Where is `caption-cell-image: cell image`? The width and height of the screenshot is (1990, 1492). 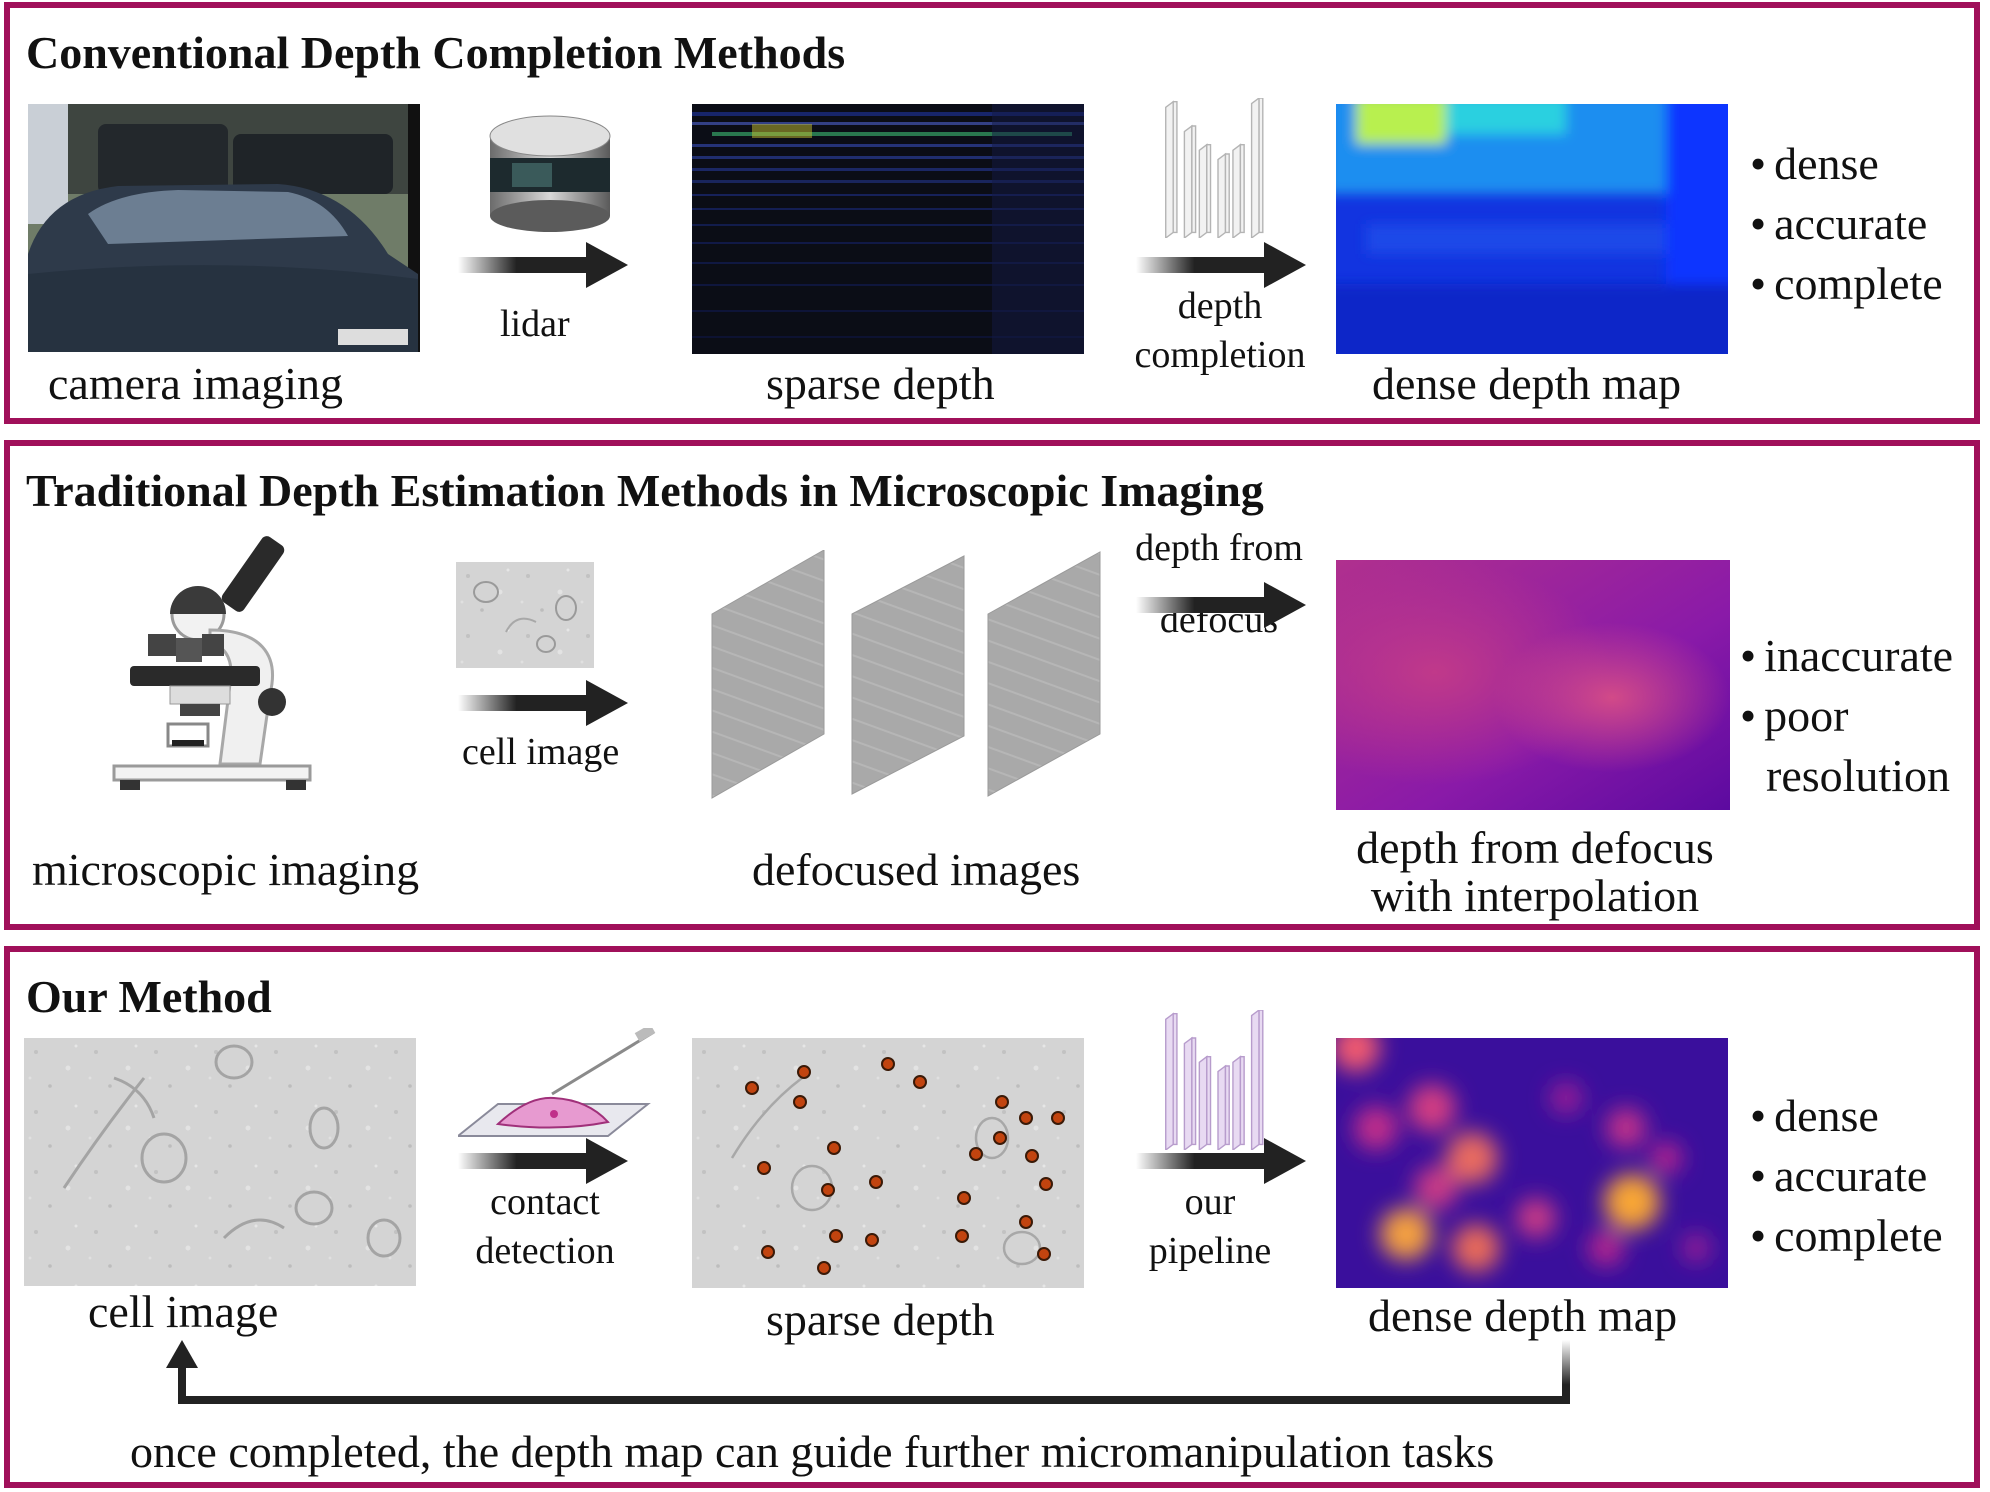
caption-cell-image: cell image is located at coordinates (183, 1311).